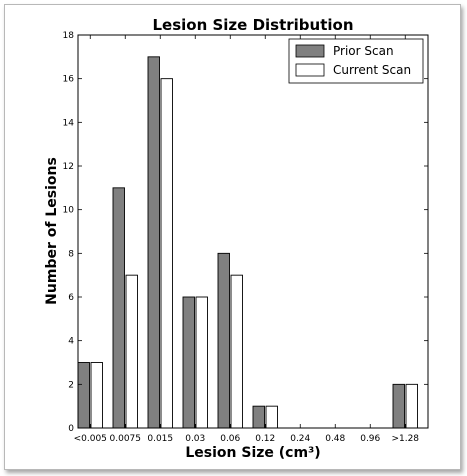 The height and width of the screenshot is (476, 467). Describe the element at coordinates (69, 80) in the screenshot. I see `y-tick-label: 16` at that location.